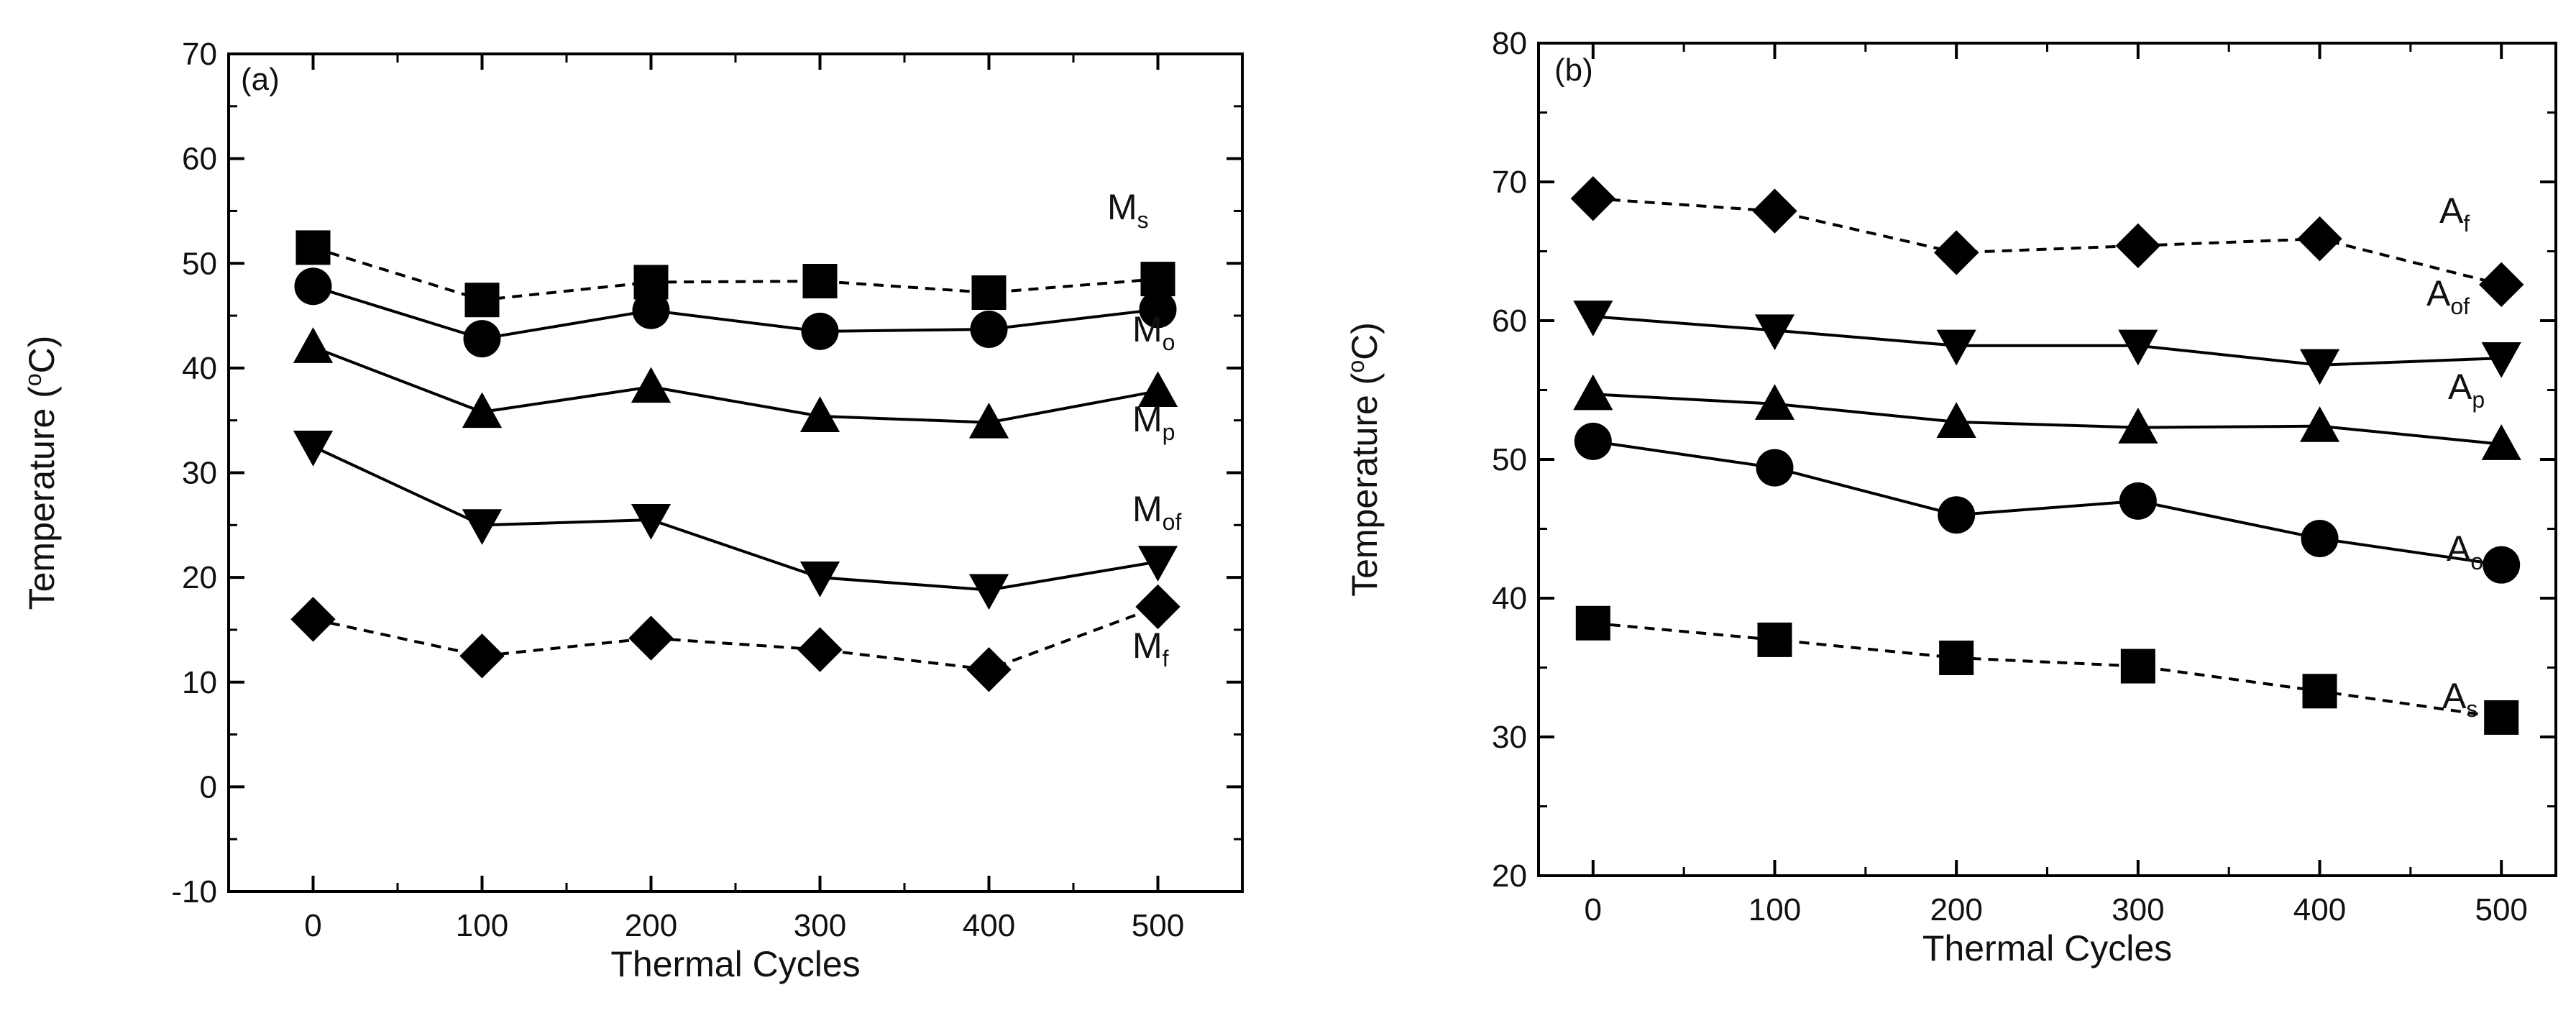  What do you see at coordinates (735, 312) in the screenshot?
I see `series-Mo: Mo` at bounding box center [735, 312].